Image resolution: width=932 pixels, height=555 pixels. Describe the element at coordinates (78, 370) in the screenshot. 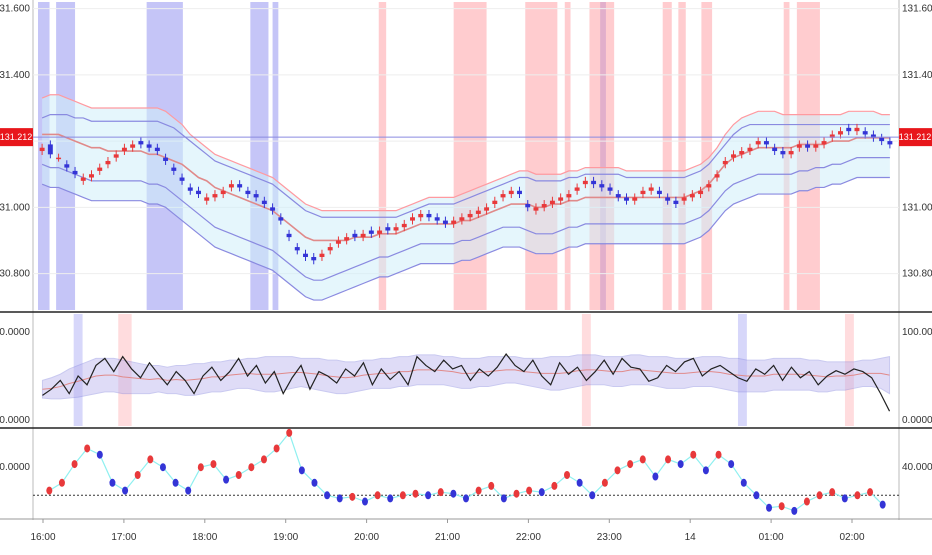

I see `osc-highlight` at that location.